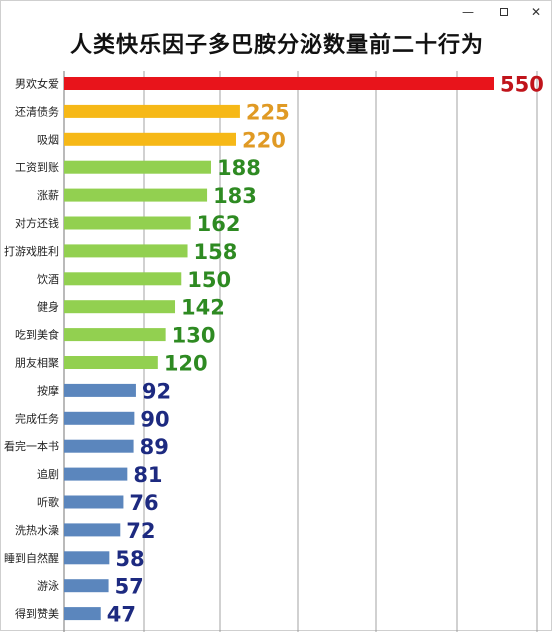  I want to click on data-label: 183, so click(235, 196).